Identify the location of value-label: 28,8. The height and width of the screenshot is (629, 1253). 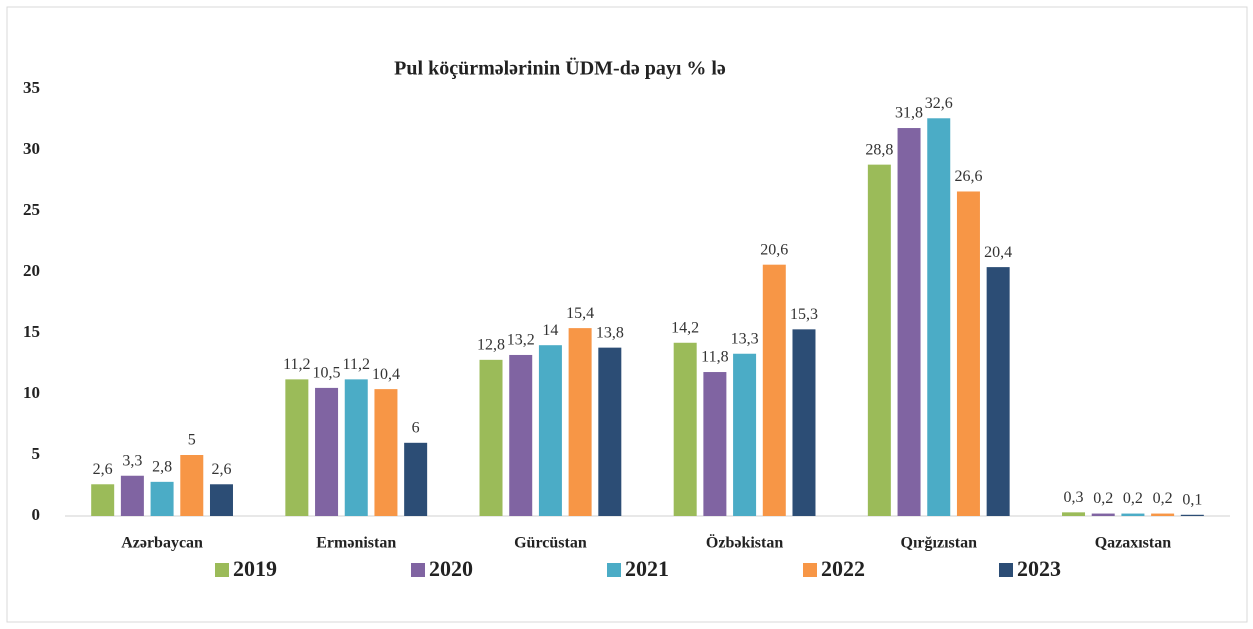
(879, 149).